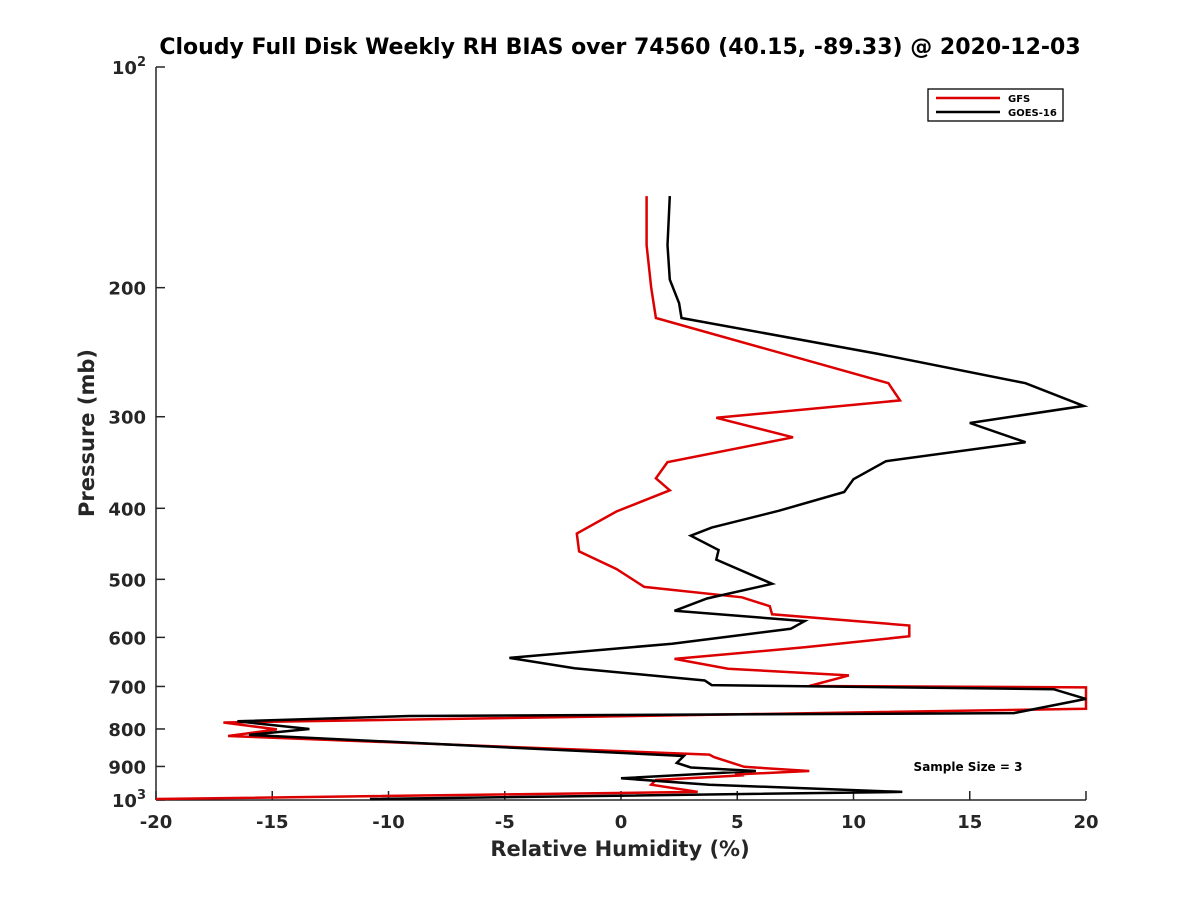  Describe the element at coordinates (968, 767) in the screenshot. I see `sample-size-annotation: Sample Size = 3` at that location.